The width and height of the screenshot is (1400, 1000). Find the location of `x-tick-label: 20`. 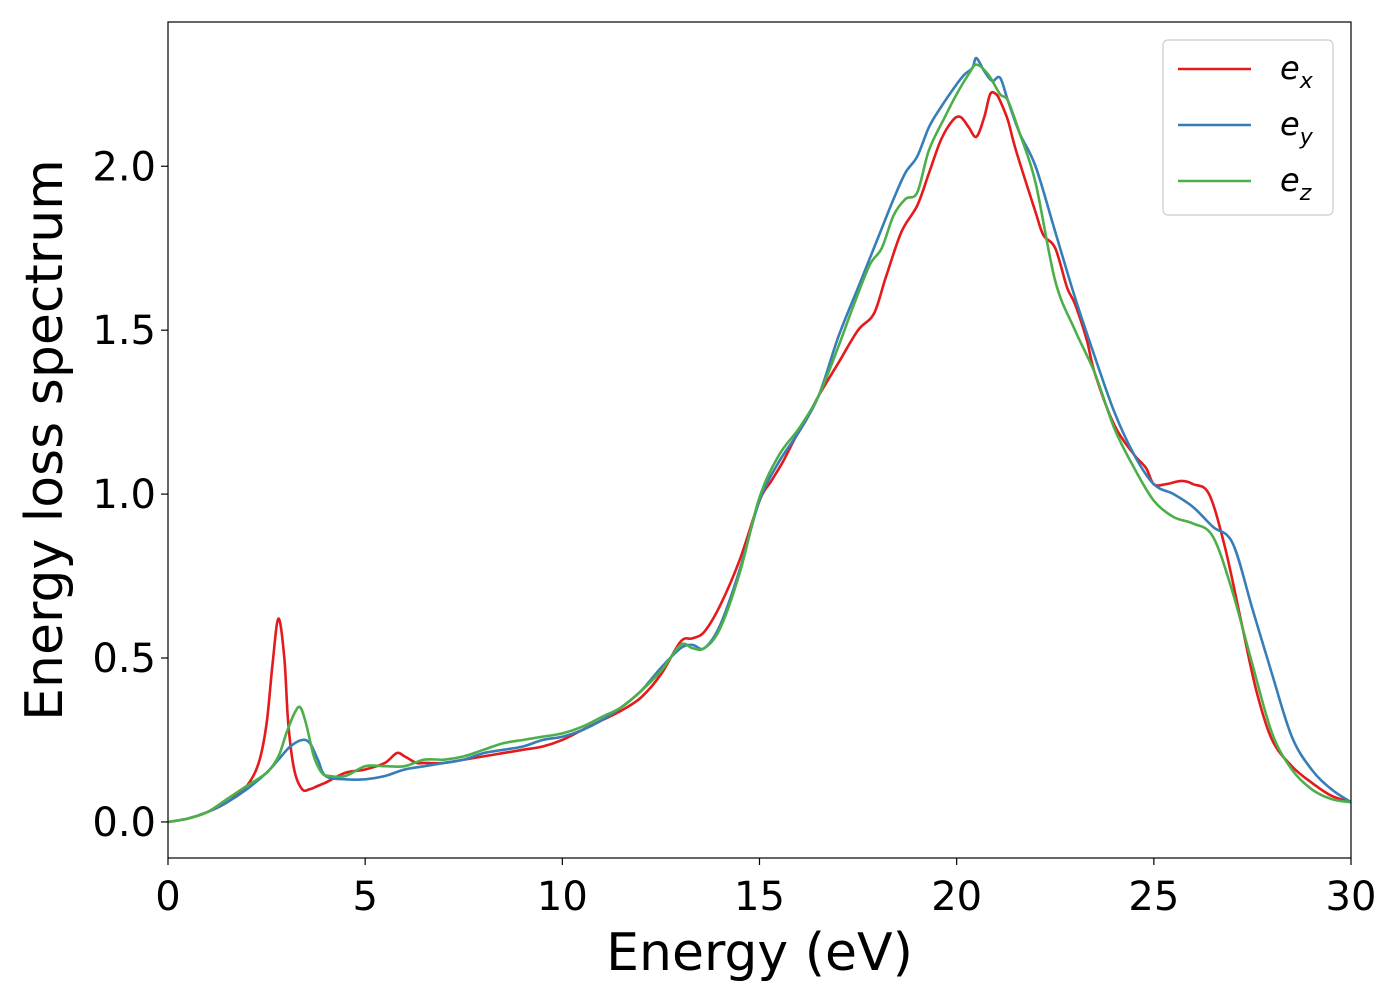

x-tick-label: 20 is located at coordinates (956, 897).